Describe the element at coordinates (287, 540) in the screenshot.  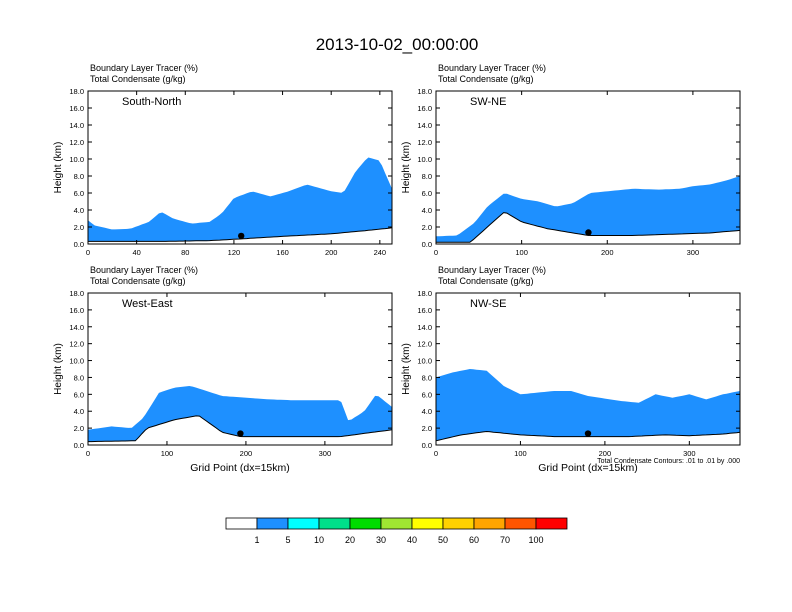
I see `colorbar-label: 5` at that location.